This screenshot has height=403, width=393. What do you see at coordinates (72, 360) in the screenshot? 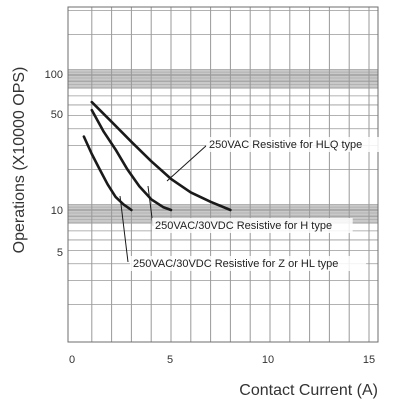
I see `x-tick-label: 0` at bounding box center [72, 360].